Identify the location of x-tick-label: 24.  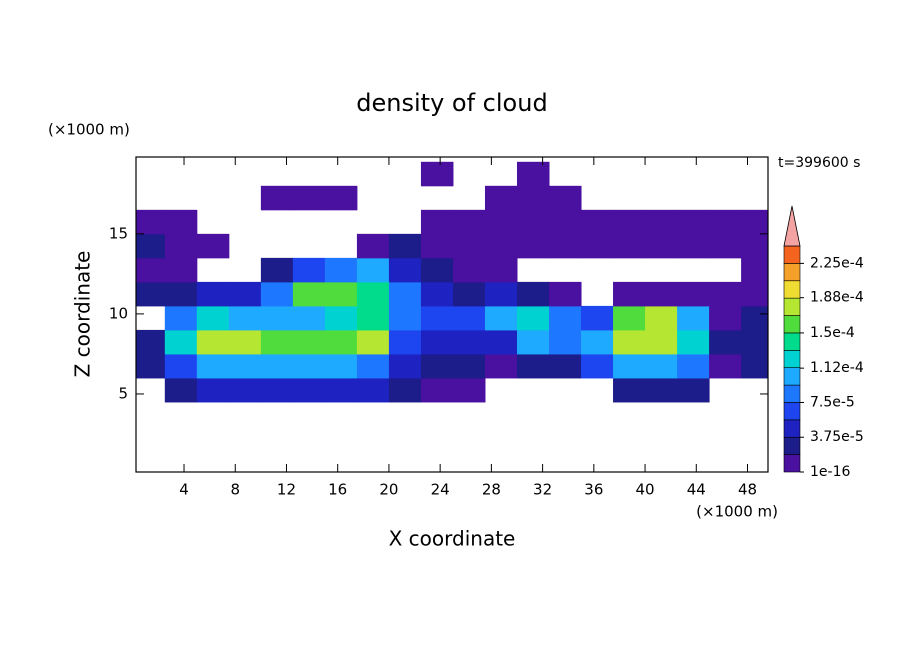
(440, 490).